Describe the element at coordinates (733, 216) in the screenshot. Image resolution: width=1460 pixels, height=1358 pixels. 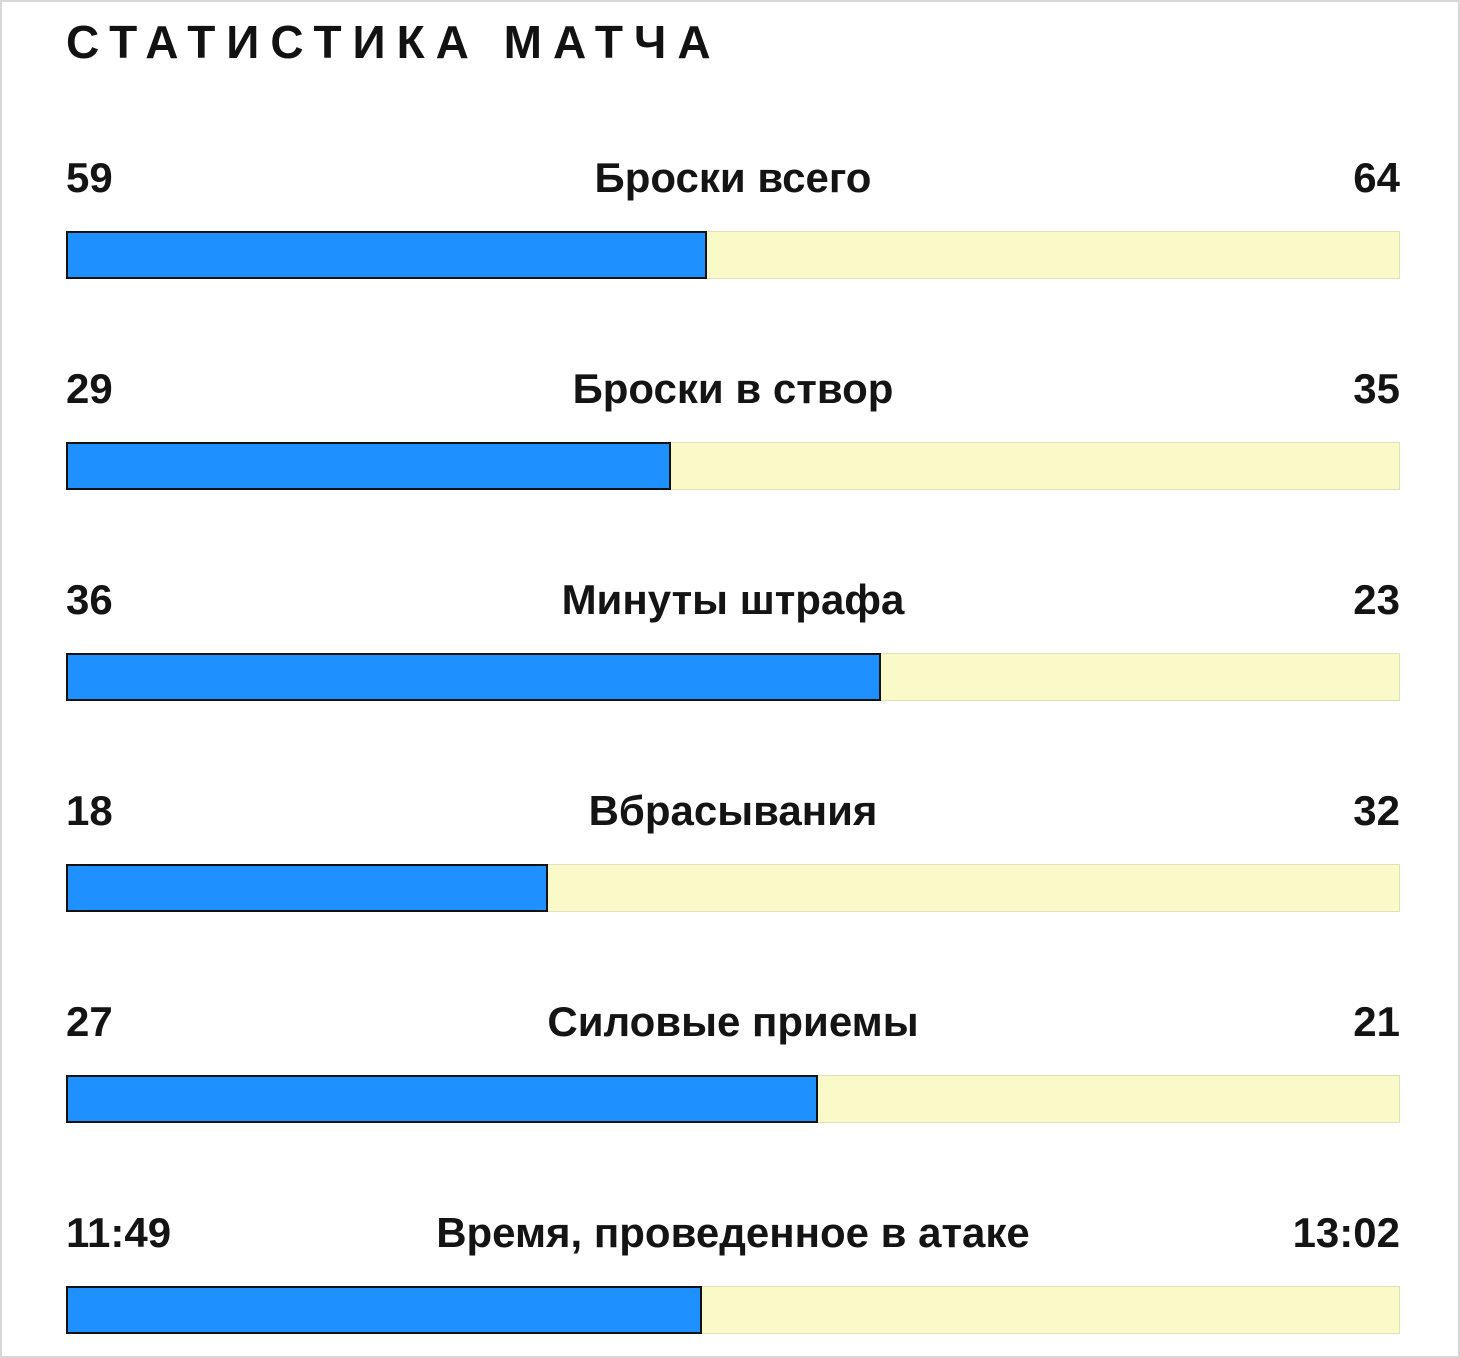
I see `stat-row: 59 Броски всего 64` at that location.